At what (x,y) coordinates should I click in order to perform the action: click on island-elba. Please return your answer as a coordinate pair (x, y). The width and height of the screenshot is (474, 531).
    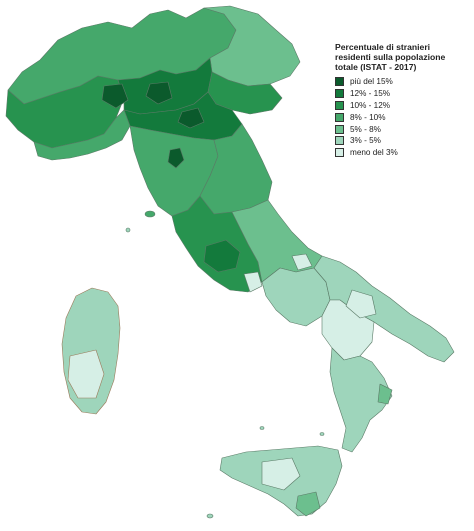
    Looking at the image, I should click on (150, 214).